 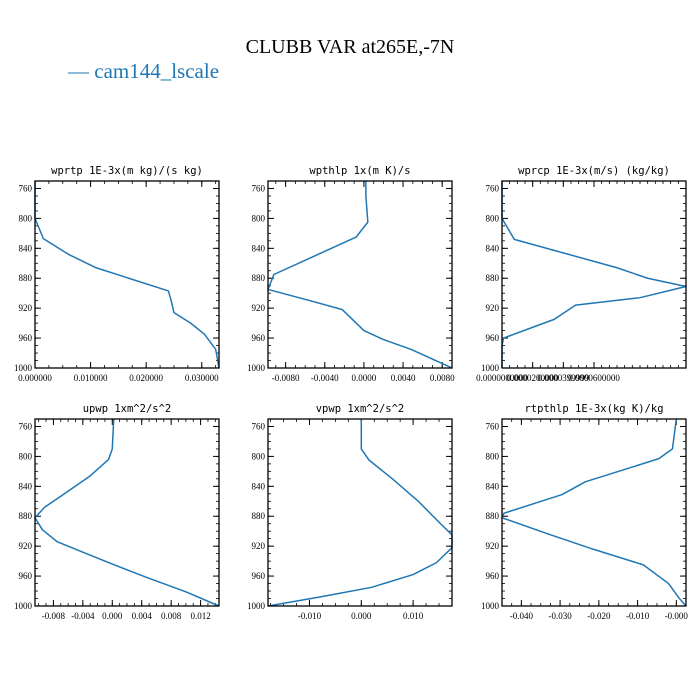 I want to click on figure-title: CLUBB VAR at265E,-7N, so click(x=350, y=47).